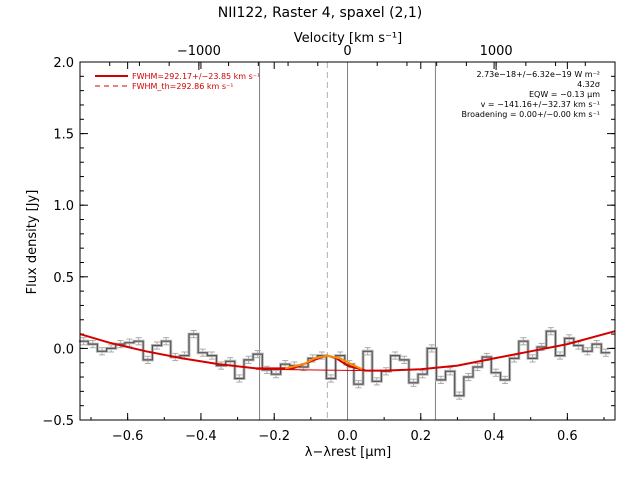 Image resolution: width=640 pixels, height=480 pixels. What do you see at coordinates (63, 63) in the screenshot?
I see `y-tick-label: 2.0` at bounding box center [63, 63].